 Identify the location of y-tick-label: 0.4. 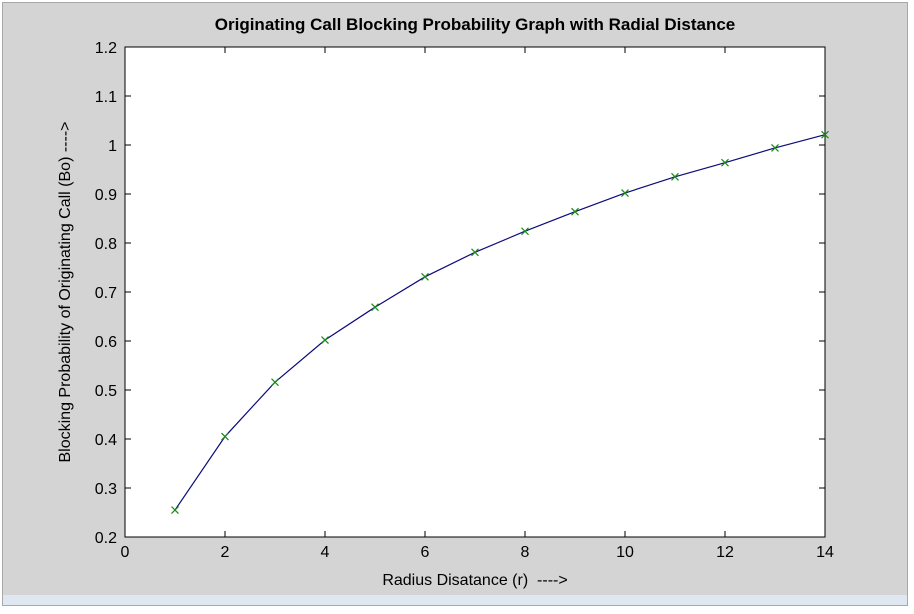
(106, 440).